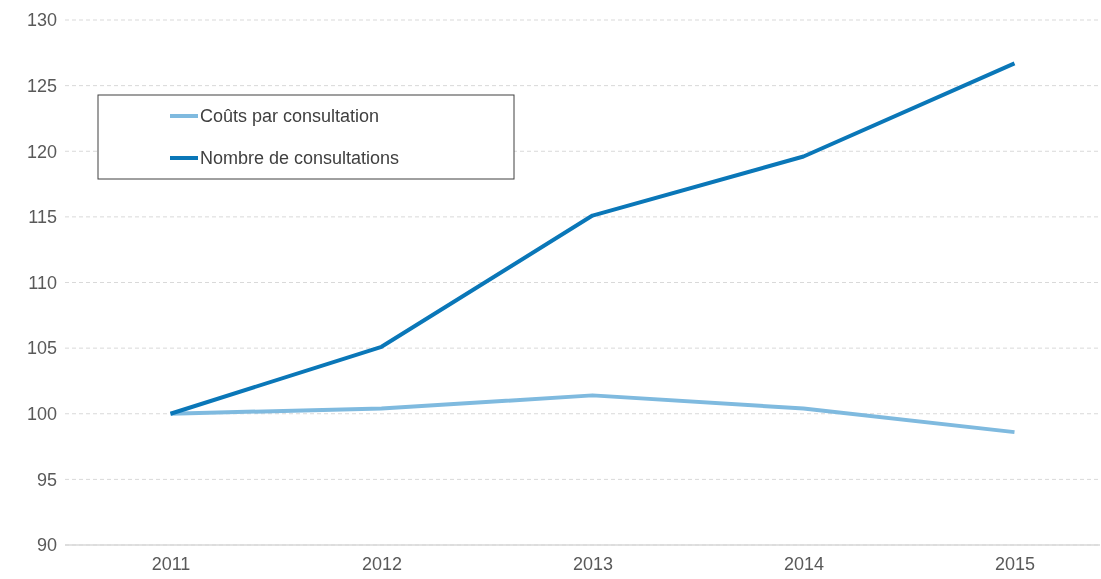 The image size is (1101, 579). What do you see at coordinates (382, 563) in the screenshot?
I see `x-tick-label: 2012` at bounding box center [382, 563].